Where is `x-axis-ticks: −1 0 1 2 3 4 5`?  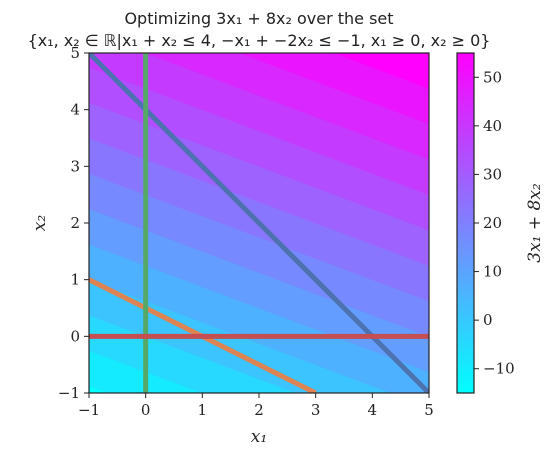 x-axis-ticks: −1 0 1 2 3 4 5 is located at coordinates (256, 406).